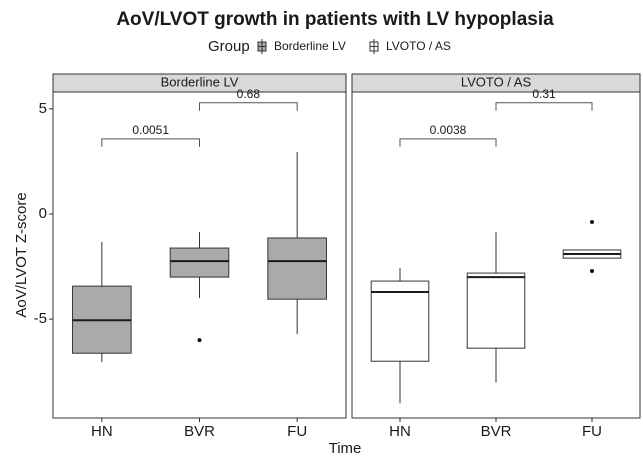 This screenshot has width=643, height=459. I want to click on y-tick-label: -5, so click(40, 318).